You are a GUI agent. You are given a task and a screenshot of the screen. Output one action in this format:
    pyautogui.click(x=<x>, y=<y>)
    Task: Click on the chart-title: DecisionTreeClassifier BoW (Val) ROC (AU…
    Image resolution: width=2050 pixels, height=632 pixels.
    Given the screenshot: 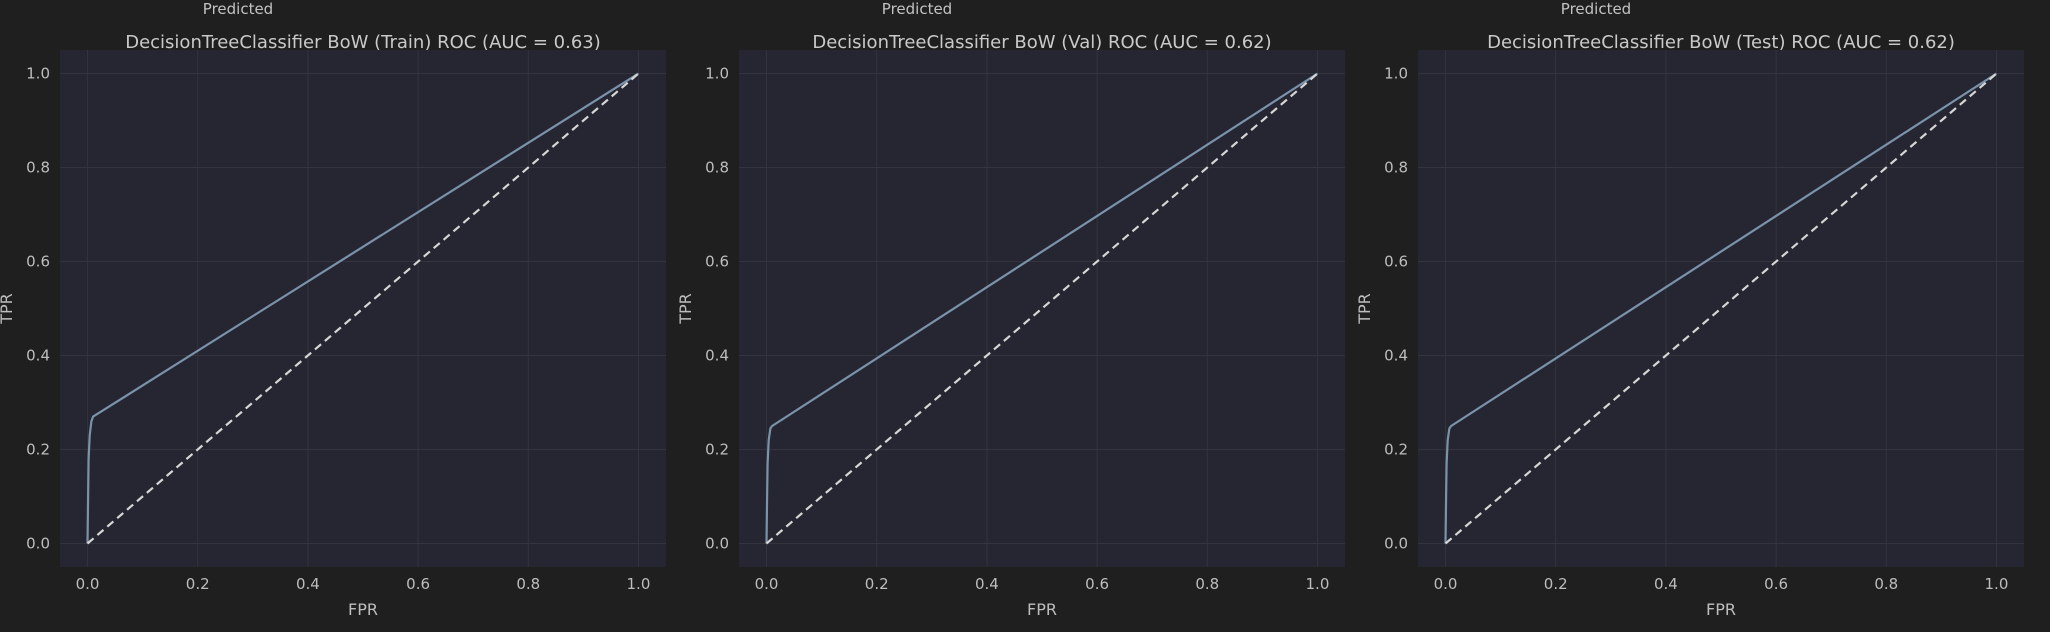 What is the action you would take?
    pyautogui.click(x=1041, y=42)
    